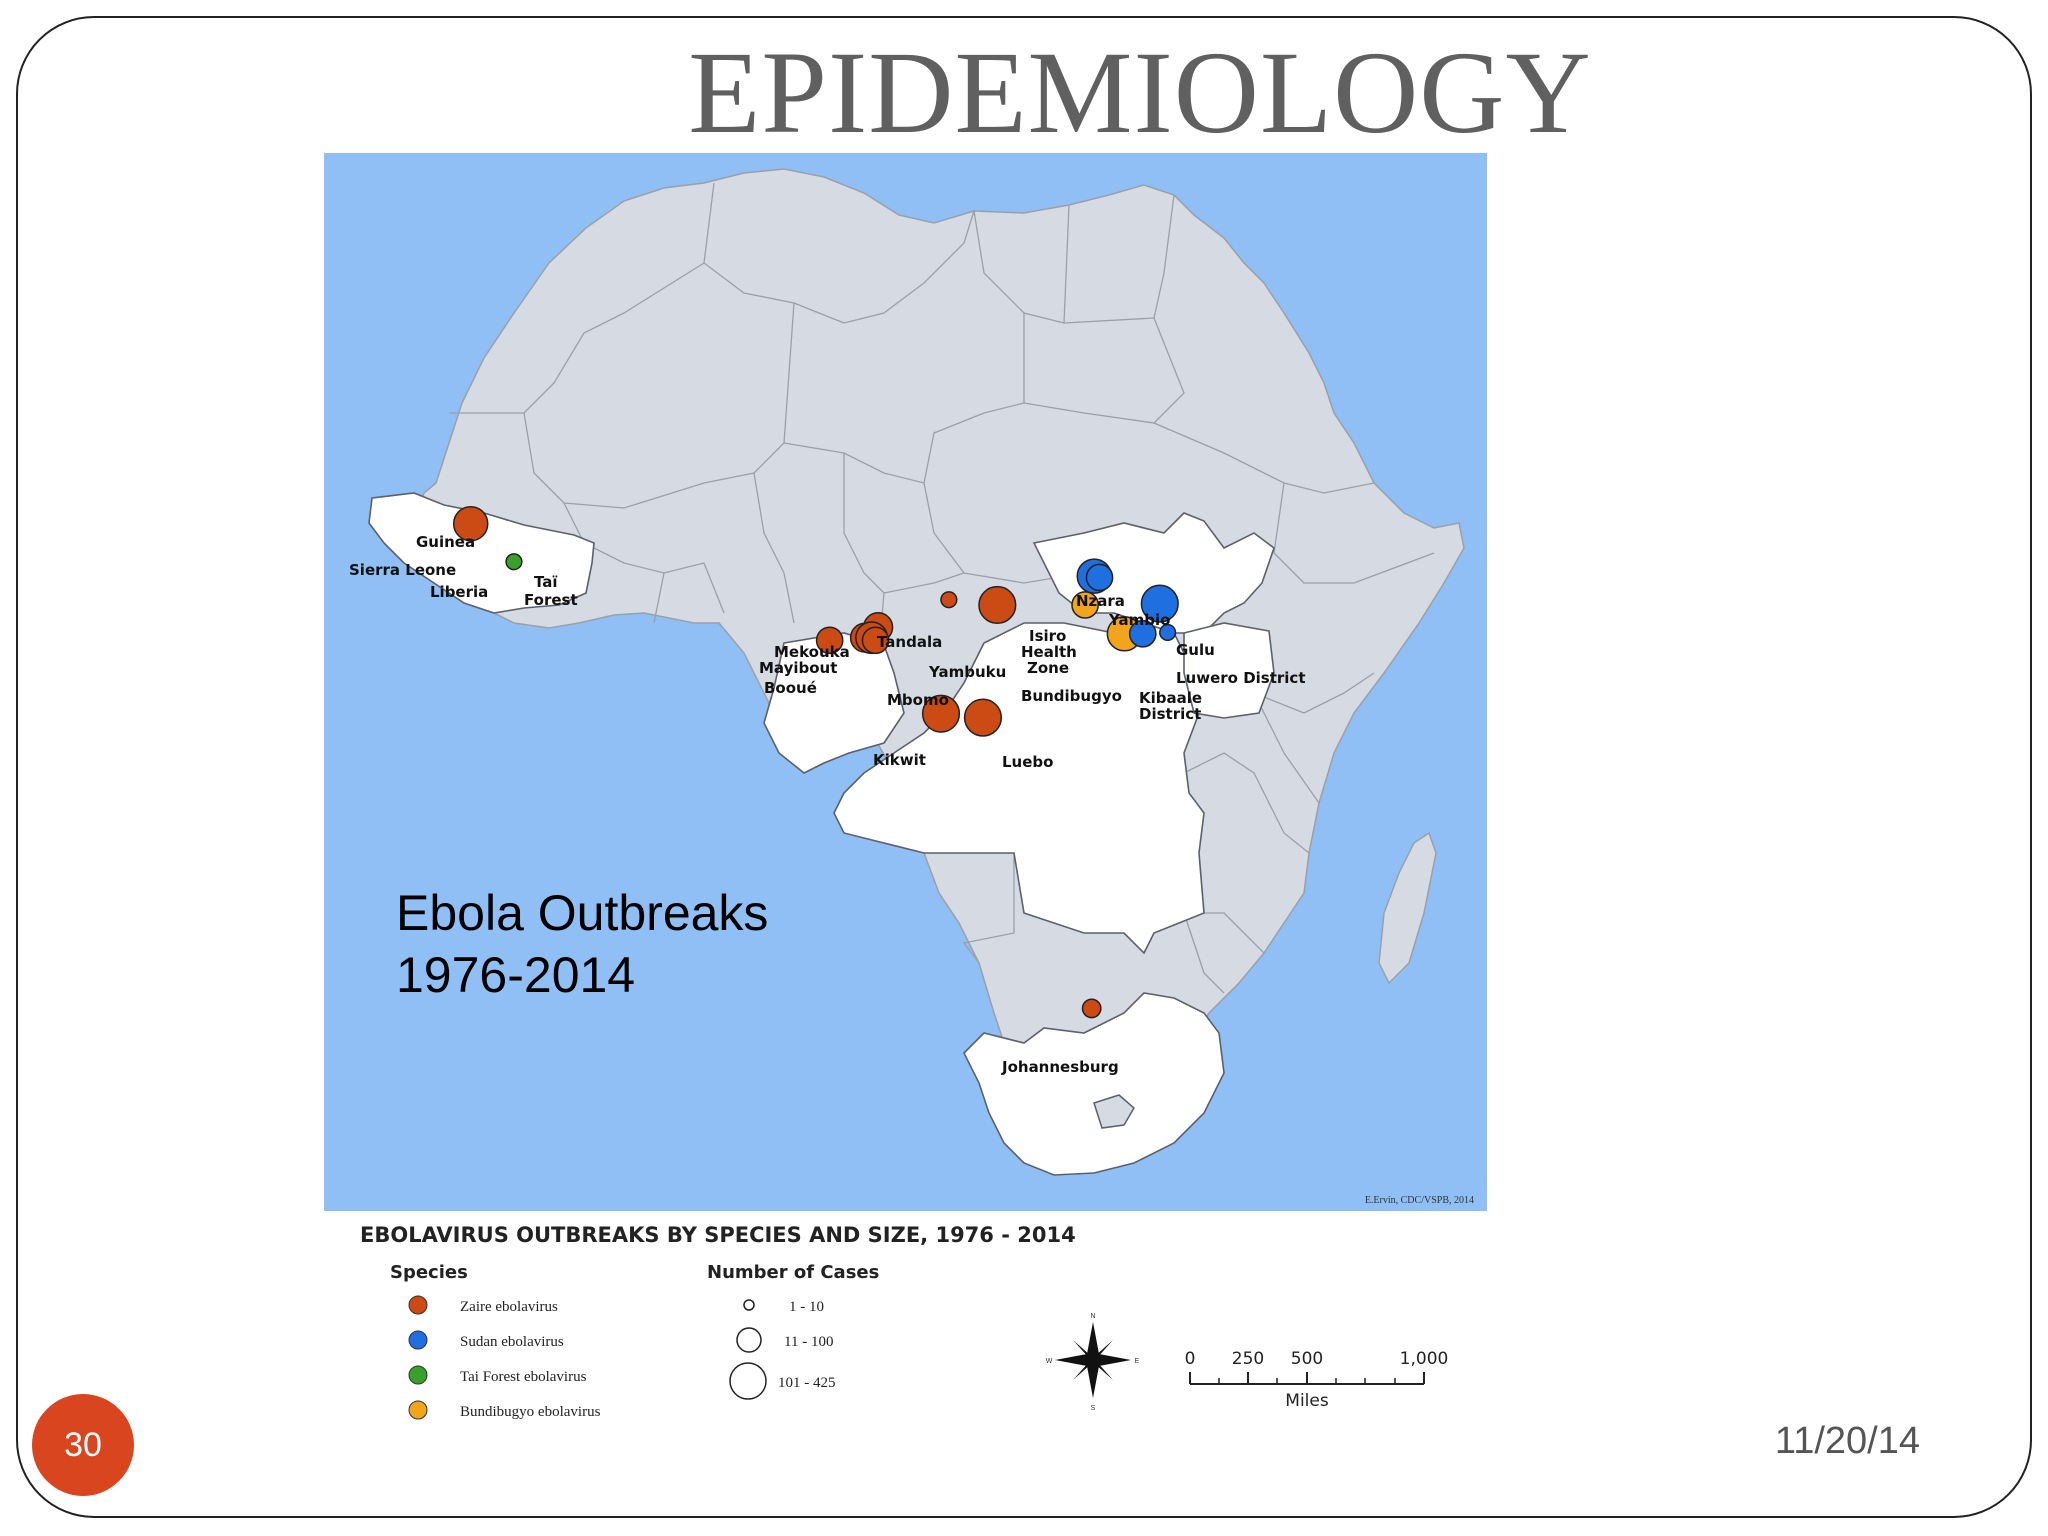 The width and height of the screenshot is (2048, 1536). Describe the element at coordinates (523, 1377) in the screenshot. I see `species-label-tai-forest: Tai Forest ebolavirus` at that location.